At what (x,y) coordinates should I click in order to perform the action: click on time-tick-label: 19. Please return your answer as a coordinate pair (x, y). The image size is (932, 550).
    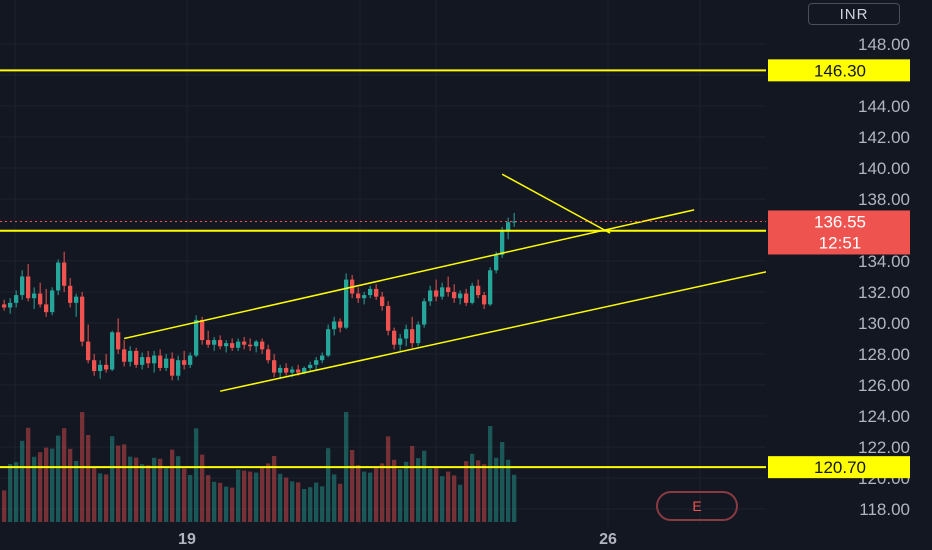
    Looking at the image, I should click on (187, 539).